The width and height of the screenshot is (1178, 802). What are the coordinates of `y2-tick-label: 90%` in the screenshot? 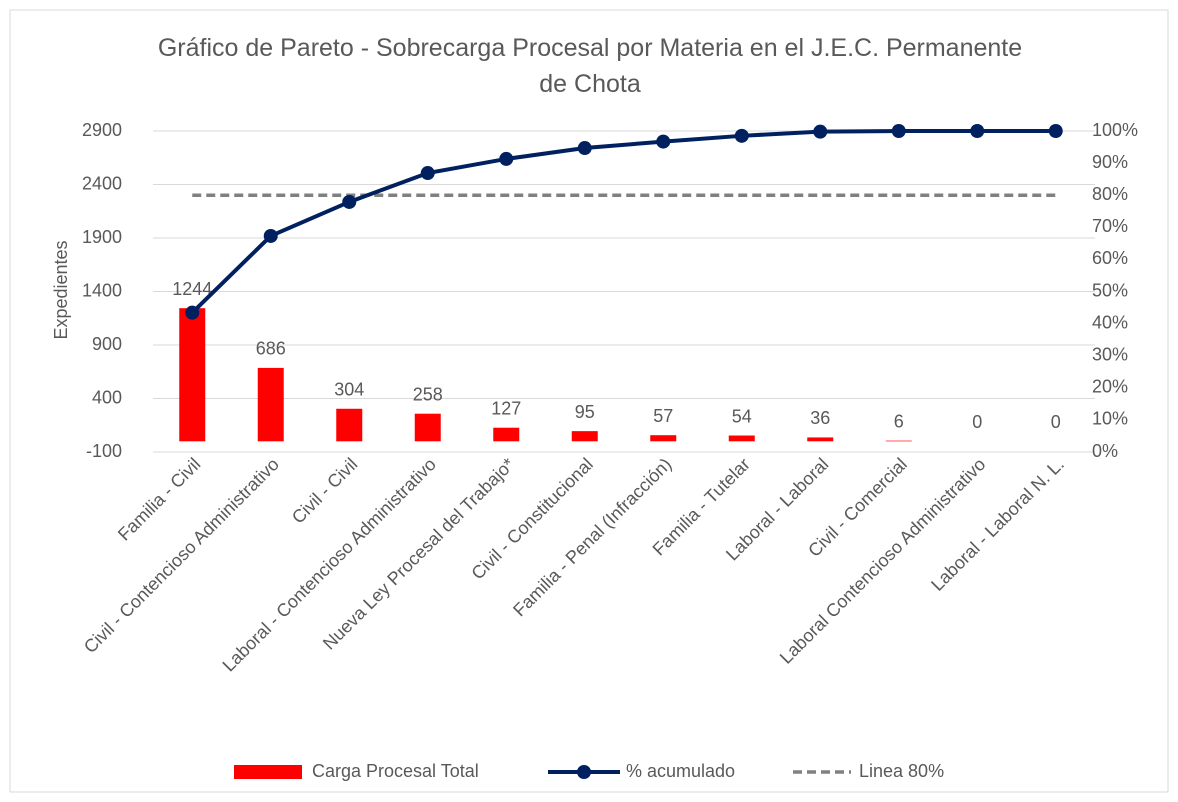 It's located at (1110, 162).